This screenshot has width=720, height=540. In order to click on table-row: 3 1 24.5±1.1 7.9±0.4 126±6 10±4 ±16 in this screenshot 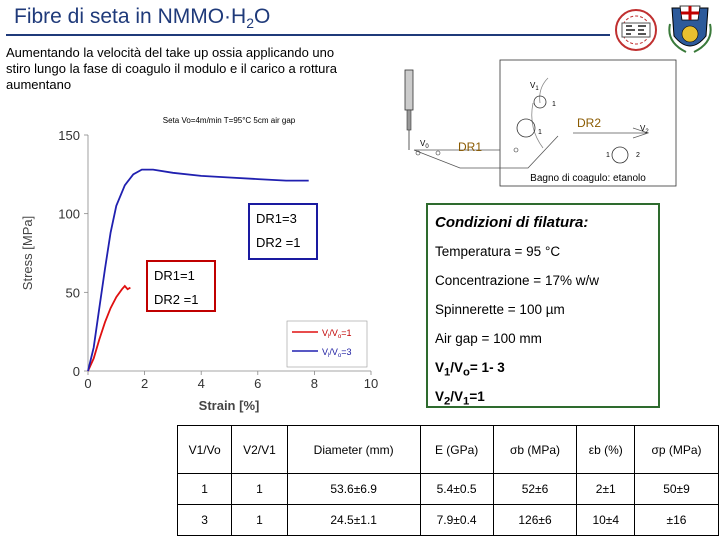, I will do `click(447, 520)`.